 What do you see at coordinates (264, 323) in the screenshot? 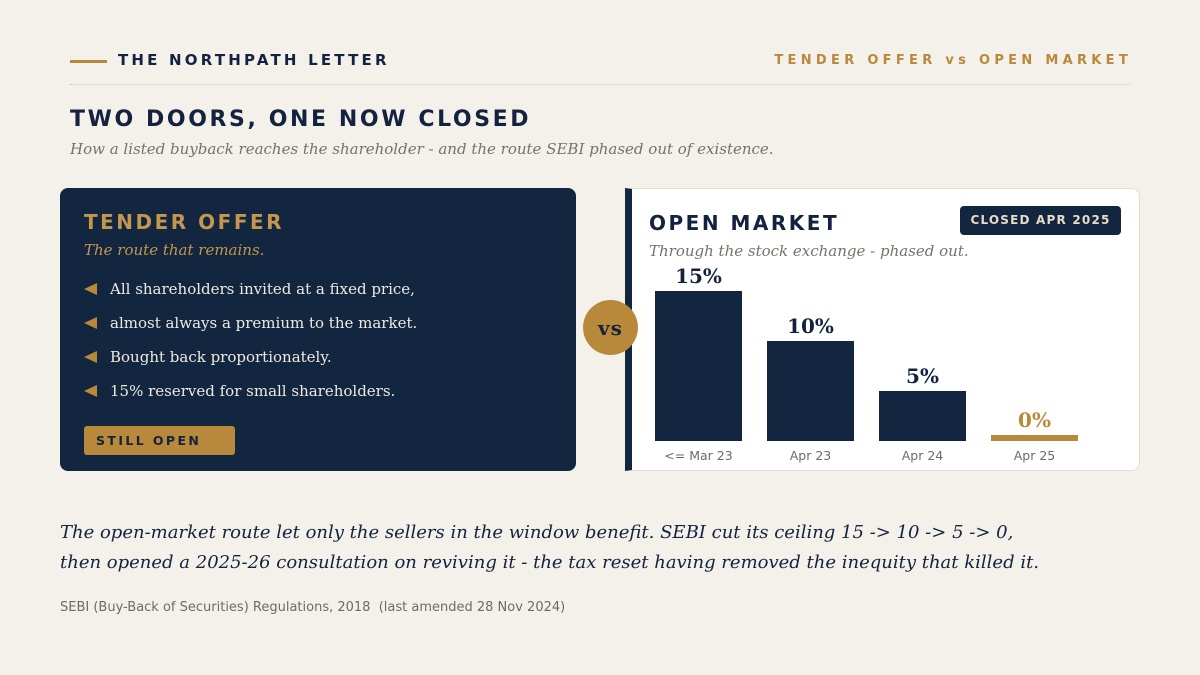
I see `bullet-text: almost always a premium to the market.` at bounding box center [264, 323].